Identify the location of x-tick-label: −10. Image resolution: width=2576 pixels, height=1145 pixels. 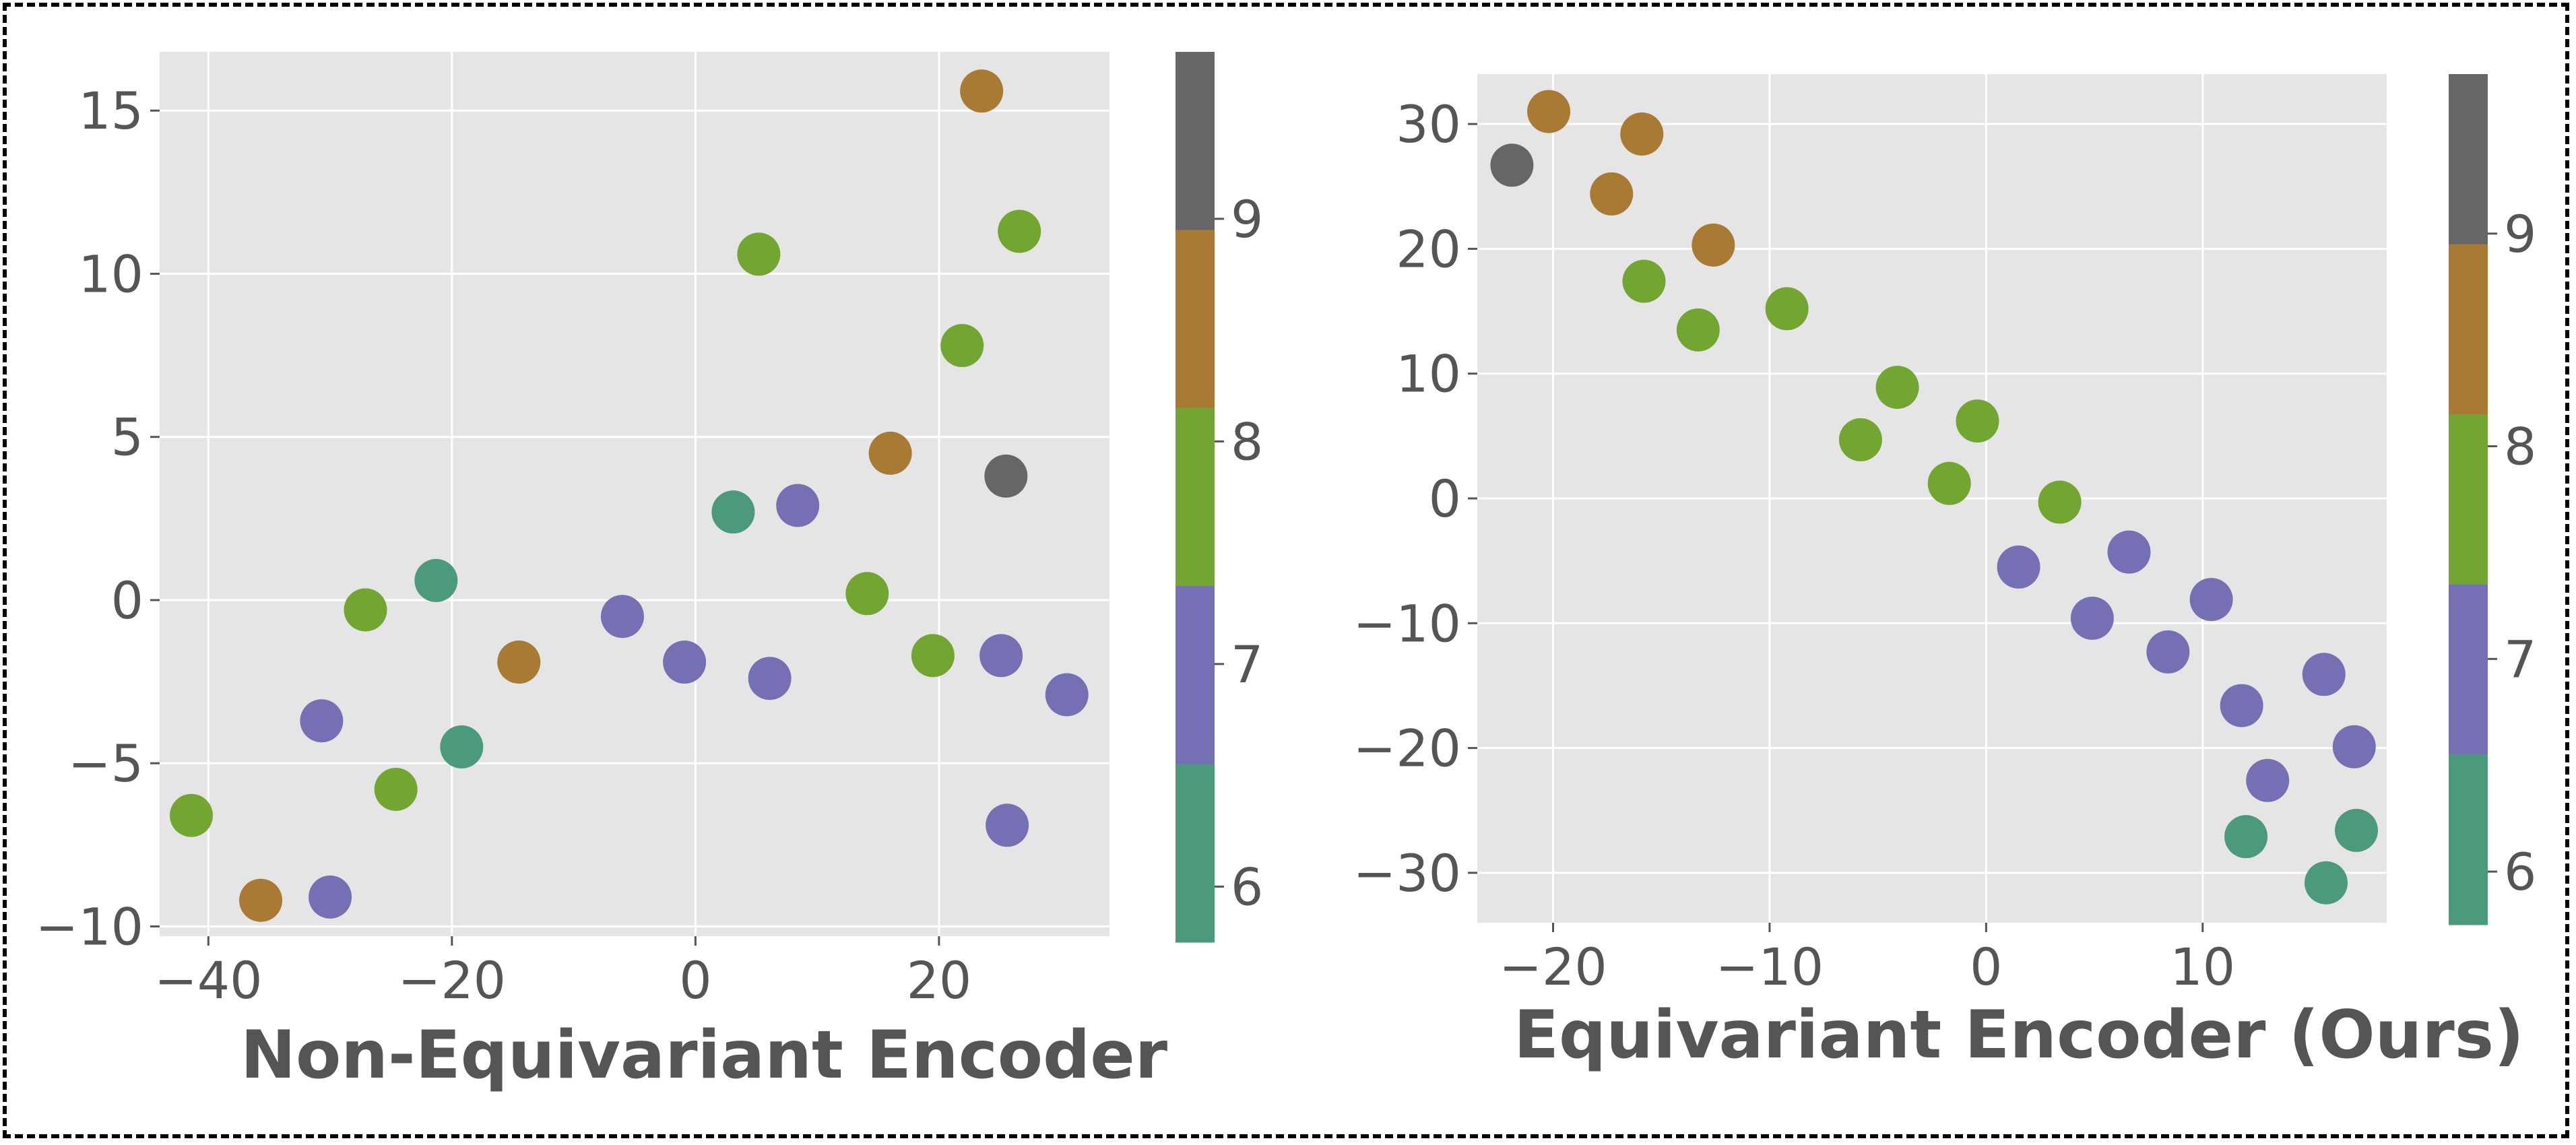
(1770, 967).